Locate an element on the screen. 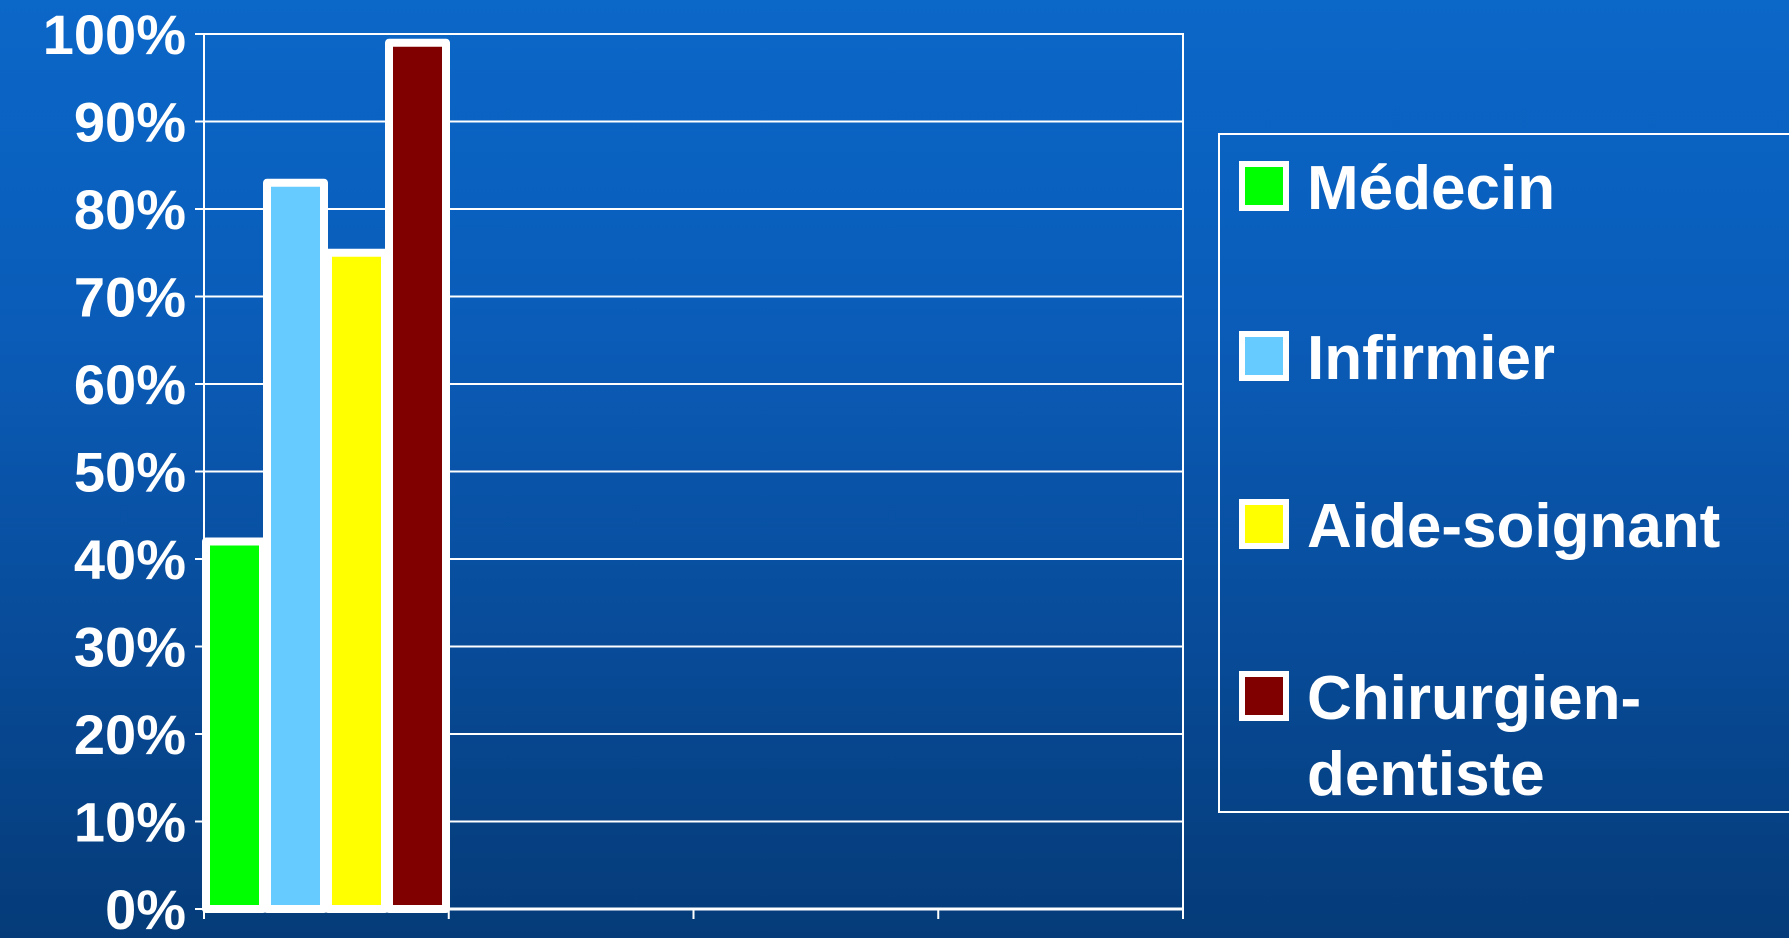  bar-m-decin is located at coordinates (234, 725).